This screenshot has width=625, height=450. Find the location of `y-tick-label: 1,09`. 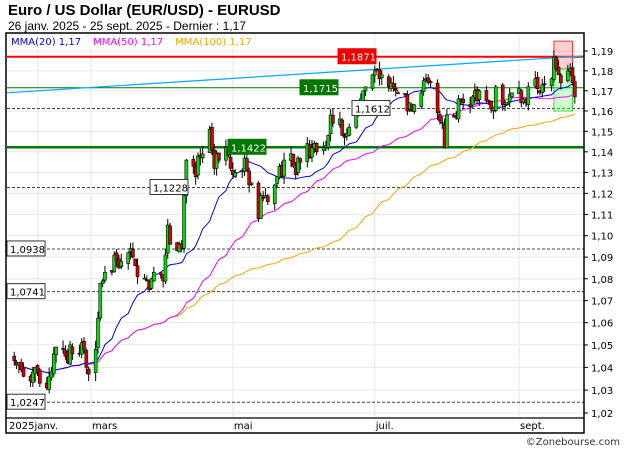

y-tick-label: 1,09 is located at coordinates (602, 258).